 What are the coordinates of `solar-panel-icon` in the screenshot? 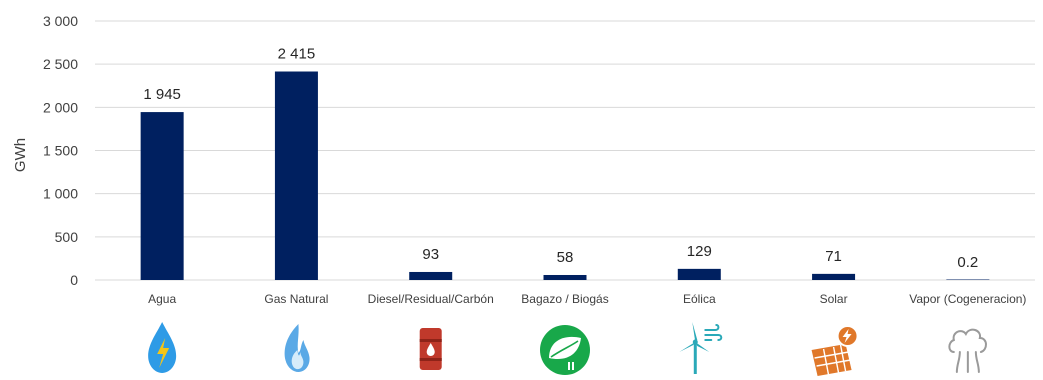 It's located at (835, 350).